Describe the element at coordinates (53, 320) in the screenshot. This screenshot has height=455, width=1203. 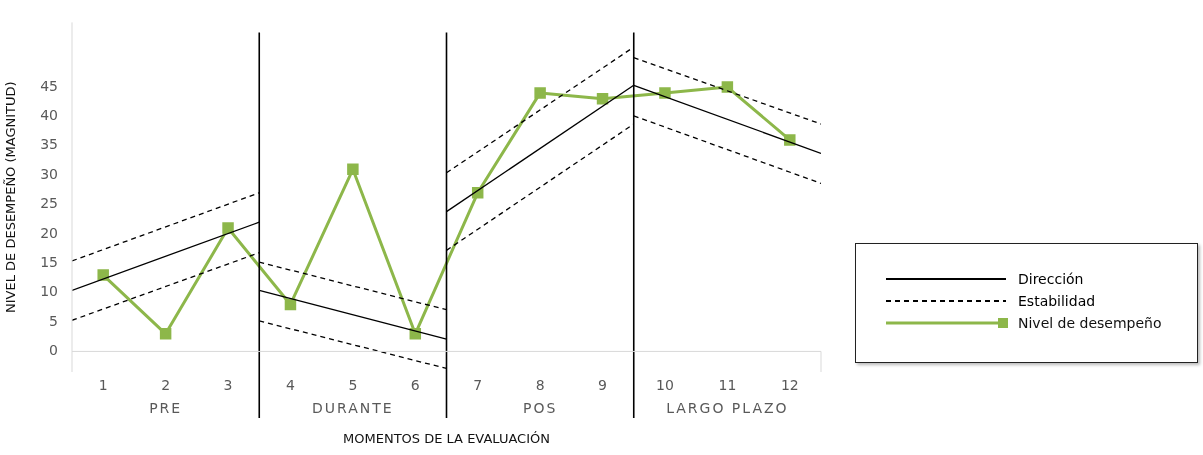
I see `y-tick-label: 5` at that location.